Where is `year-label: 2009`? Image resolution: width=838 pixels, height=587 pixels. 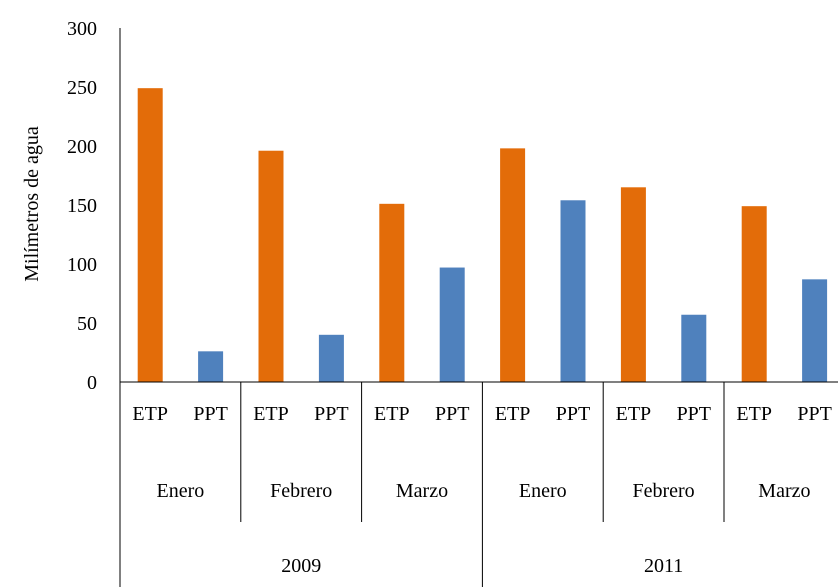 year-label: 2009 is located at coordinates (301, 566).